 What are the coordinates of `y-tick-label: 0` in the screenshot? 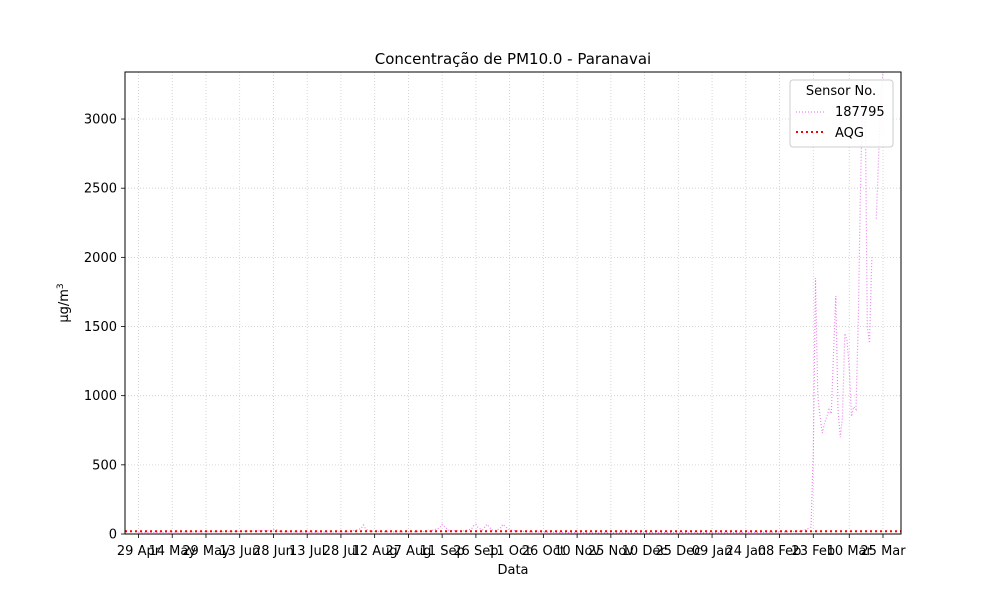 It's located at (113, 535).